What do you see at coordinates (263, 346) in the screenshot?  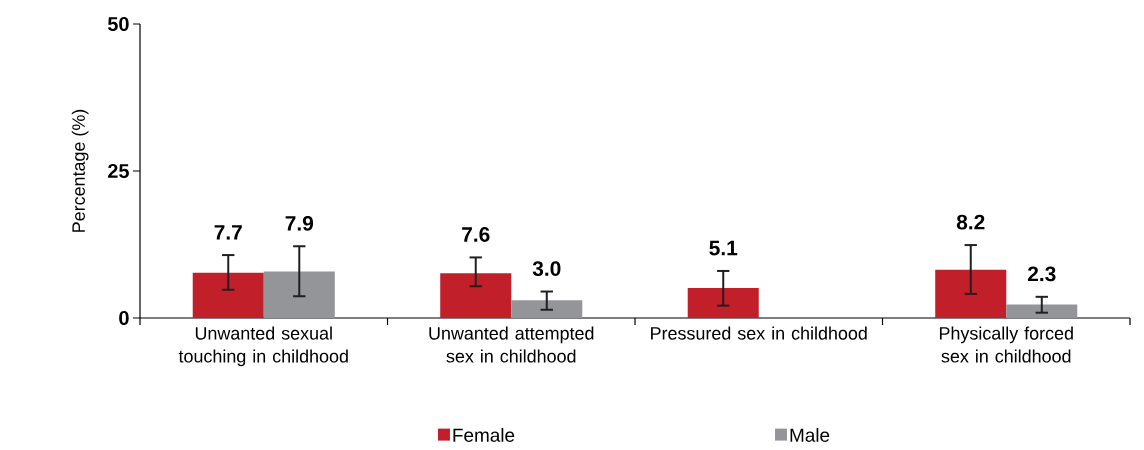 I see `x-tick-label: Unwanted sexual touching in childhood` at bounding box center [263, 346].